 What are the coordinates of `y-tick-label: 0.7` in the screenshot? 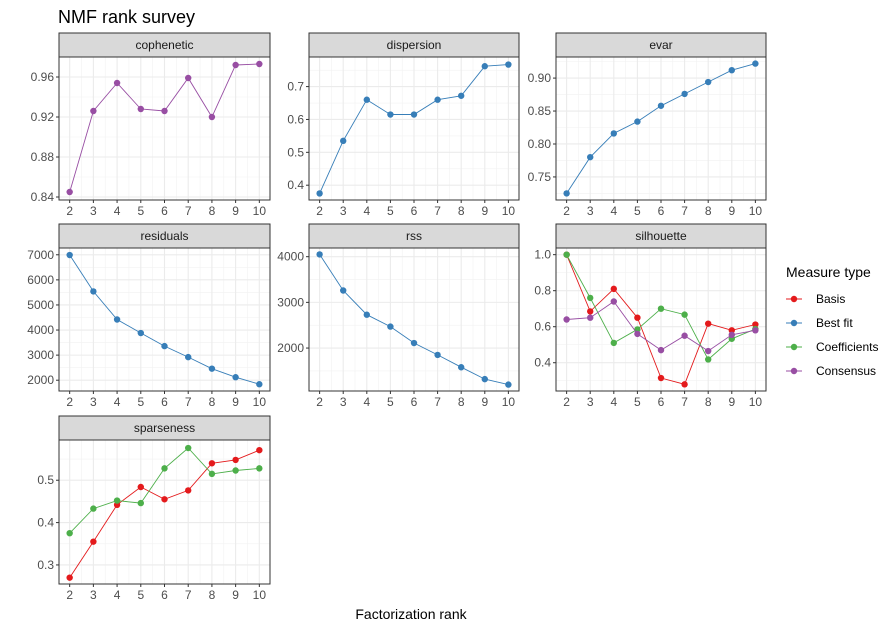 It's located at (295, 87).